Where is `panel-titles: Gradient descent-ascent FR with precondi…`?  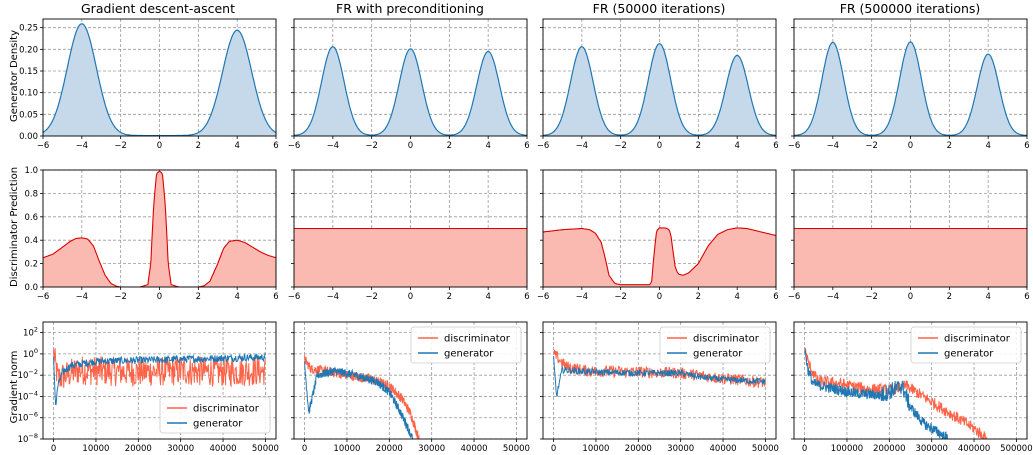 panel-titles: Gradient descent-ascent FR with precondi… is located at coordinates (530, 8).